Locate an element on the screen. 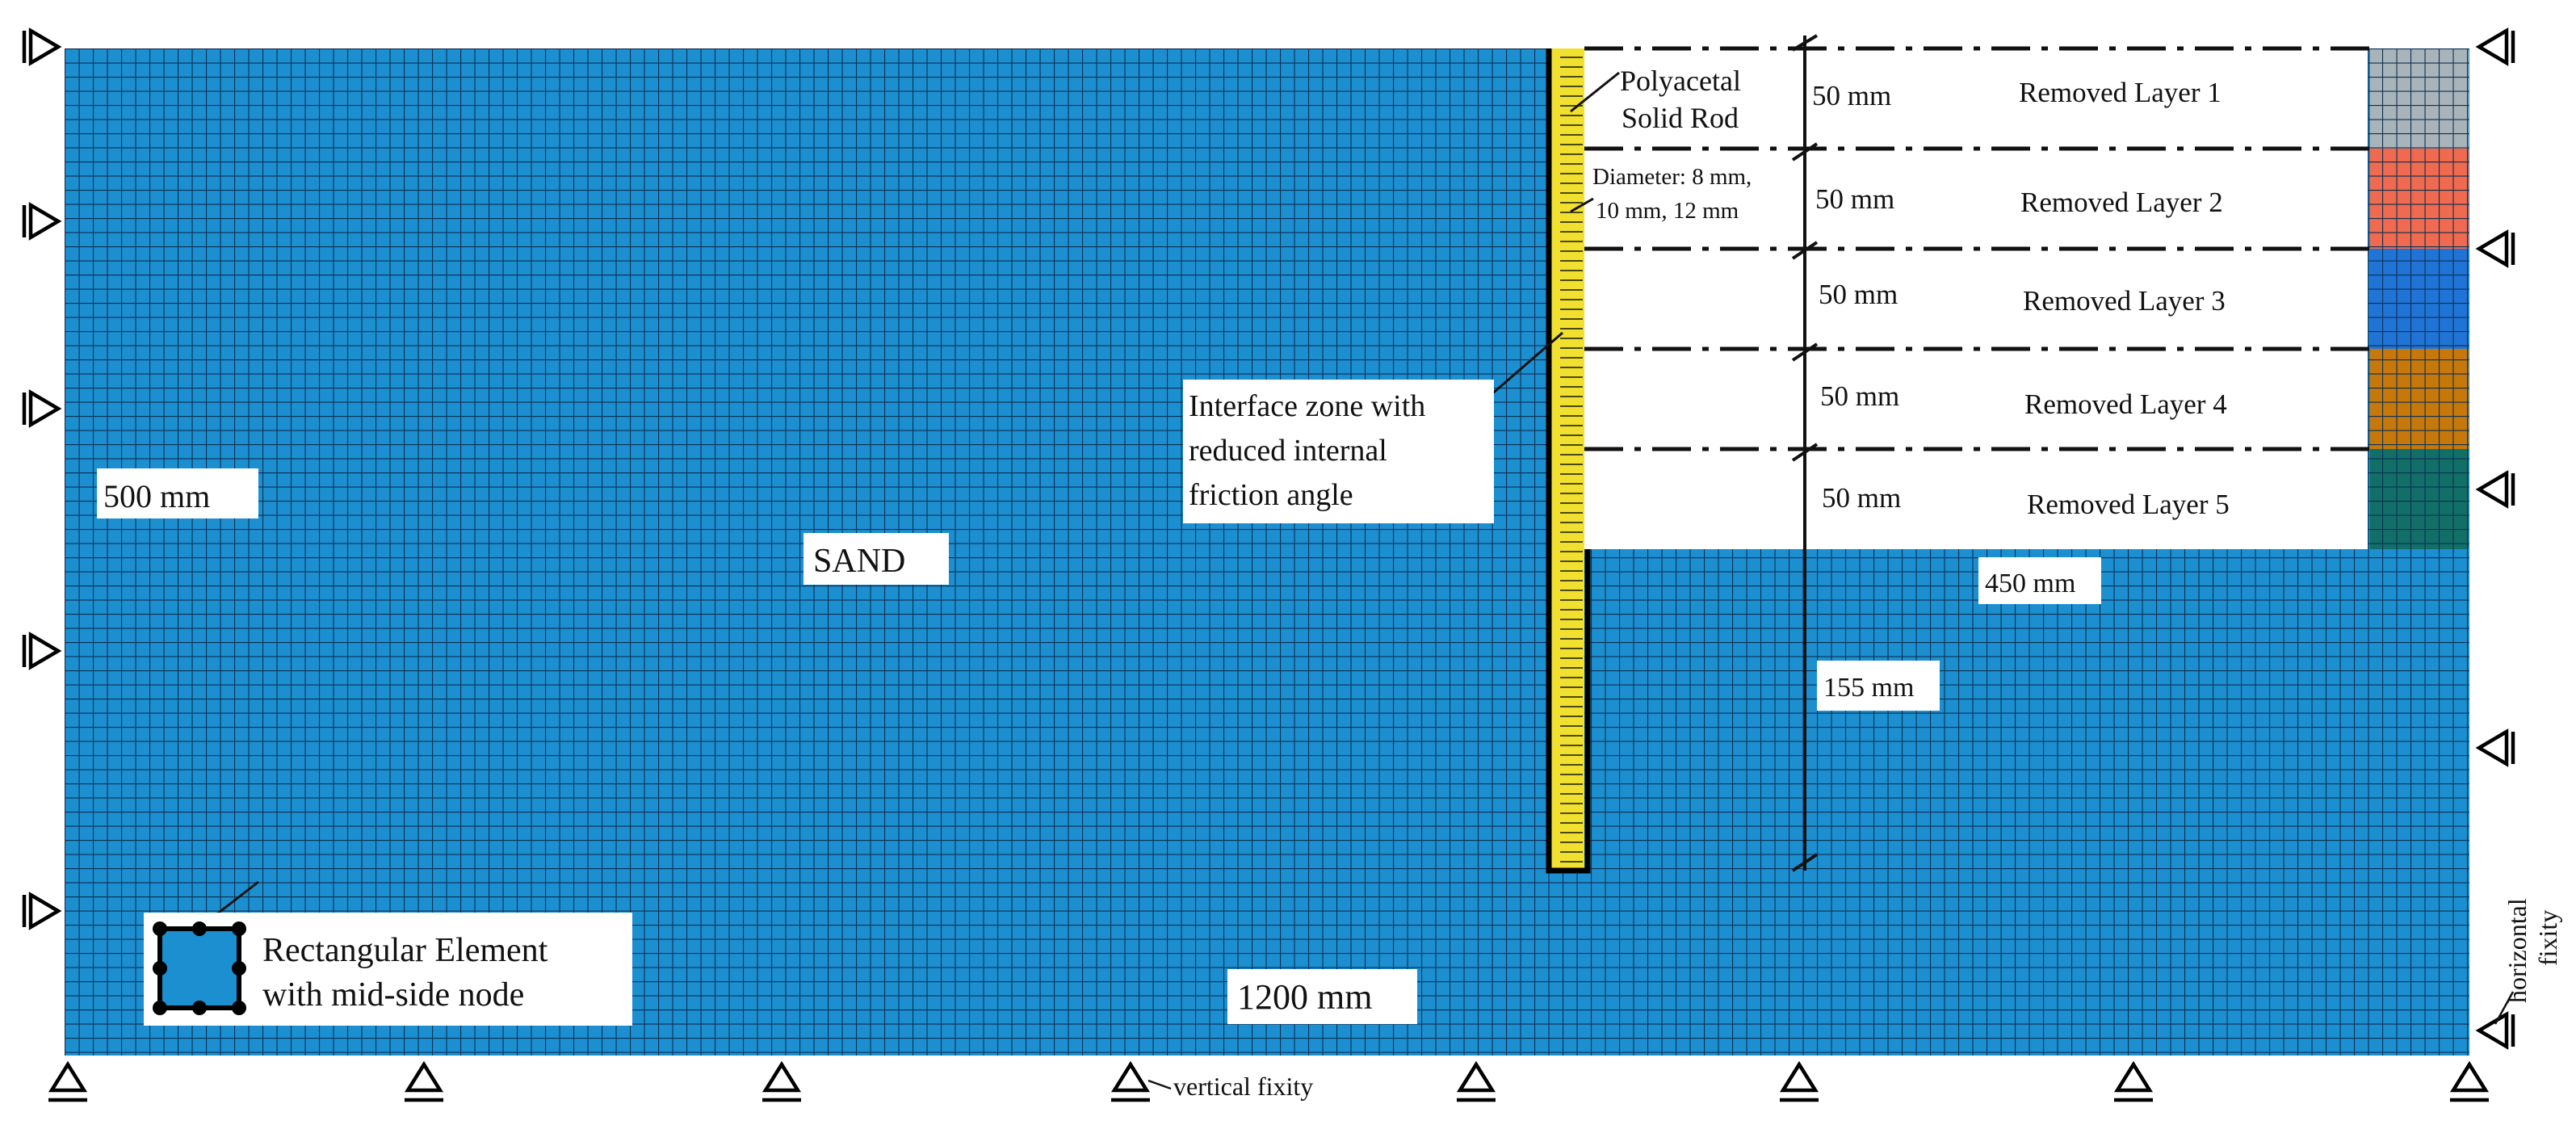 Image resolution: width=2576 pixels, height=1125 pixels. interface-callout-line-1: Interface zone with is located at coordinates (1307, 406).